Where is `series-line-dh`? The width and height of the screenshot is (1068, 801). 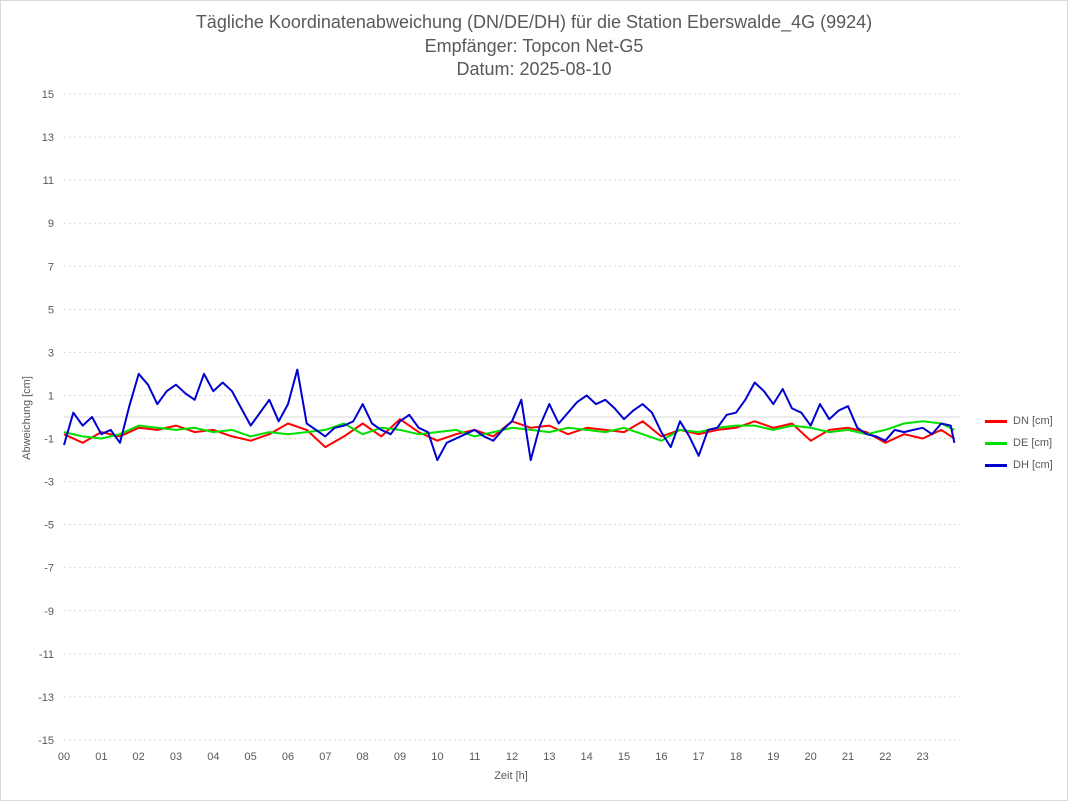
series-line-dh is located at coordinates (509, 415).